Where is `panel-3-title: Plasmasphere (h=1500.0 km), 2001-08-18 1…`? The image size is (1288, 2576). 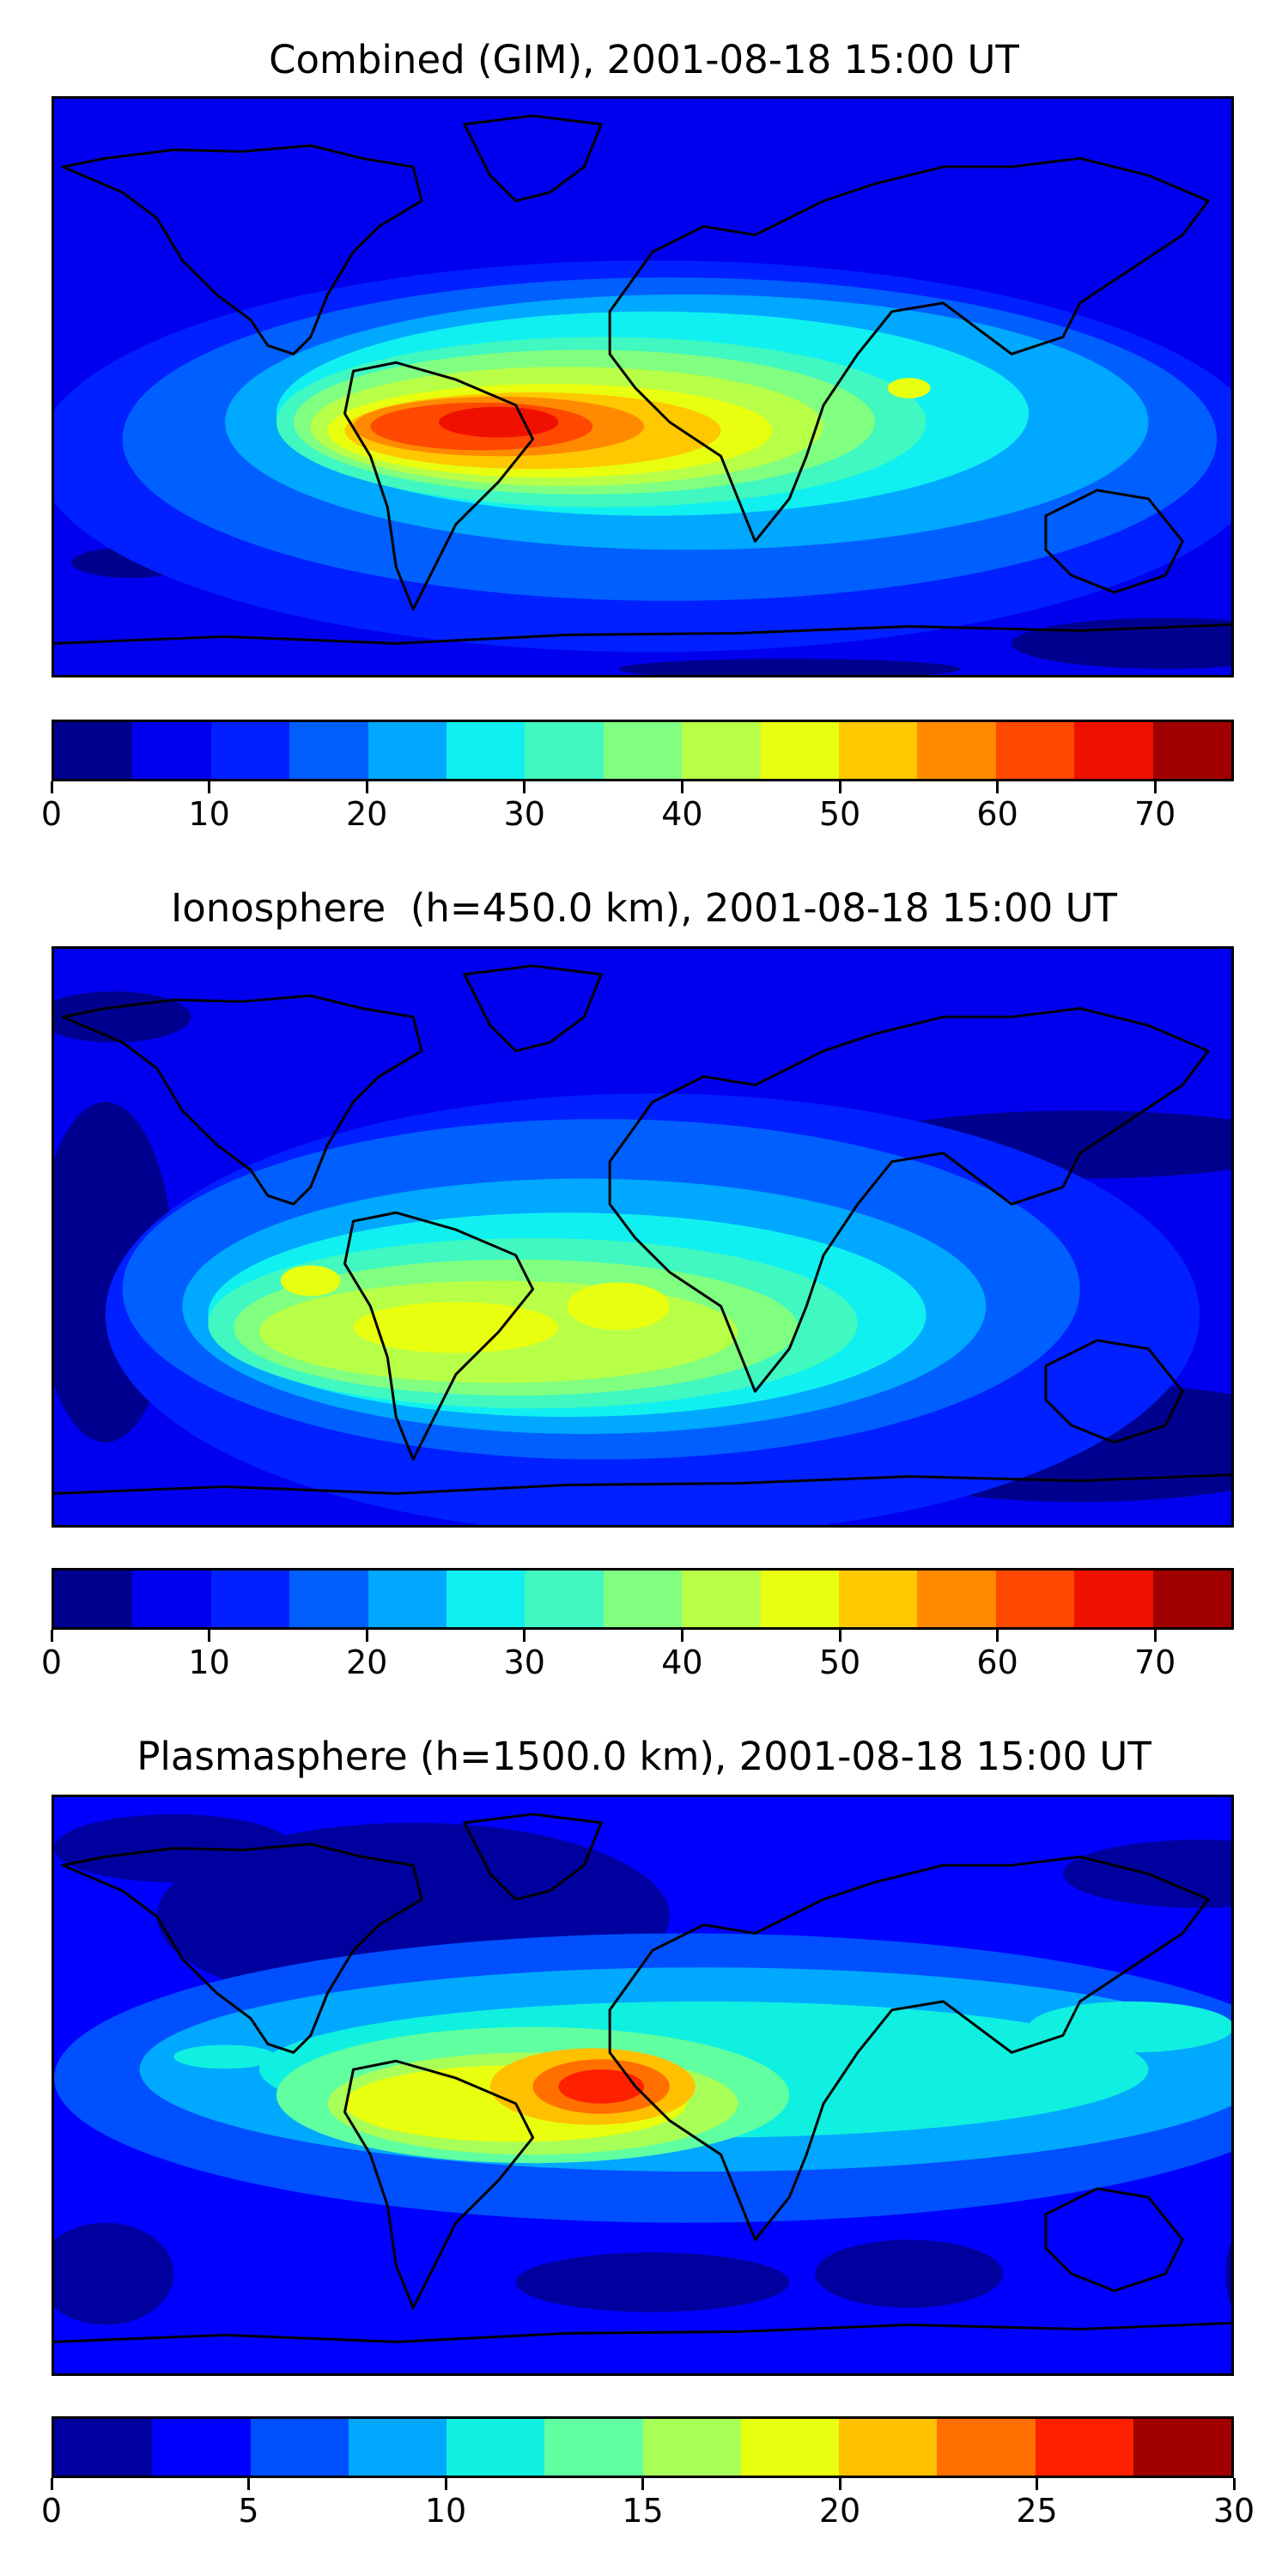
panel-3-title: Plasmasphere (h=1500.0 km), 2001-08-18 1… is located at coordinates (644, 1756).